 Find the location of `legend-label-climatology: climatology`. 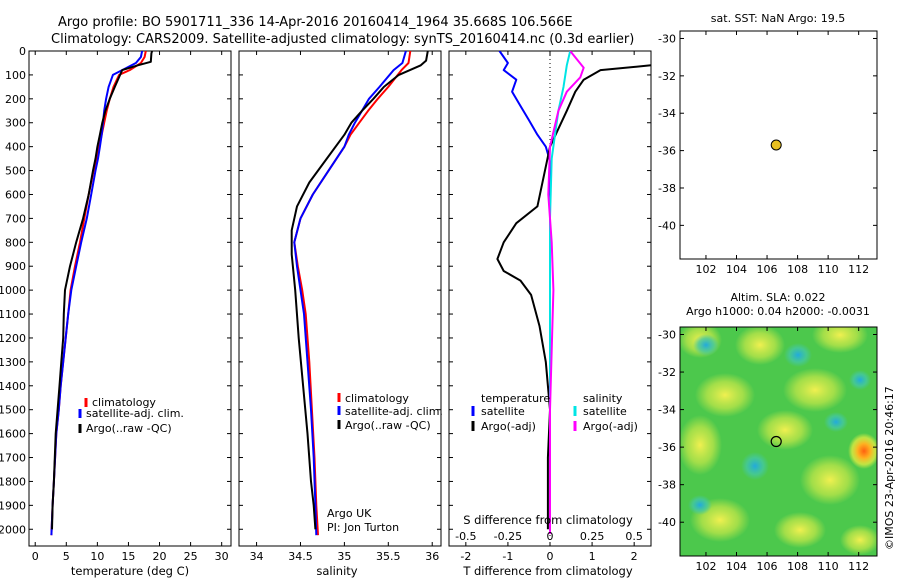

legend-label-climatology: climatology is located at coordinates (124, 402).